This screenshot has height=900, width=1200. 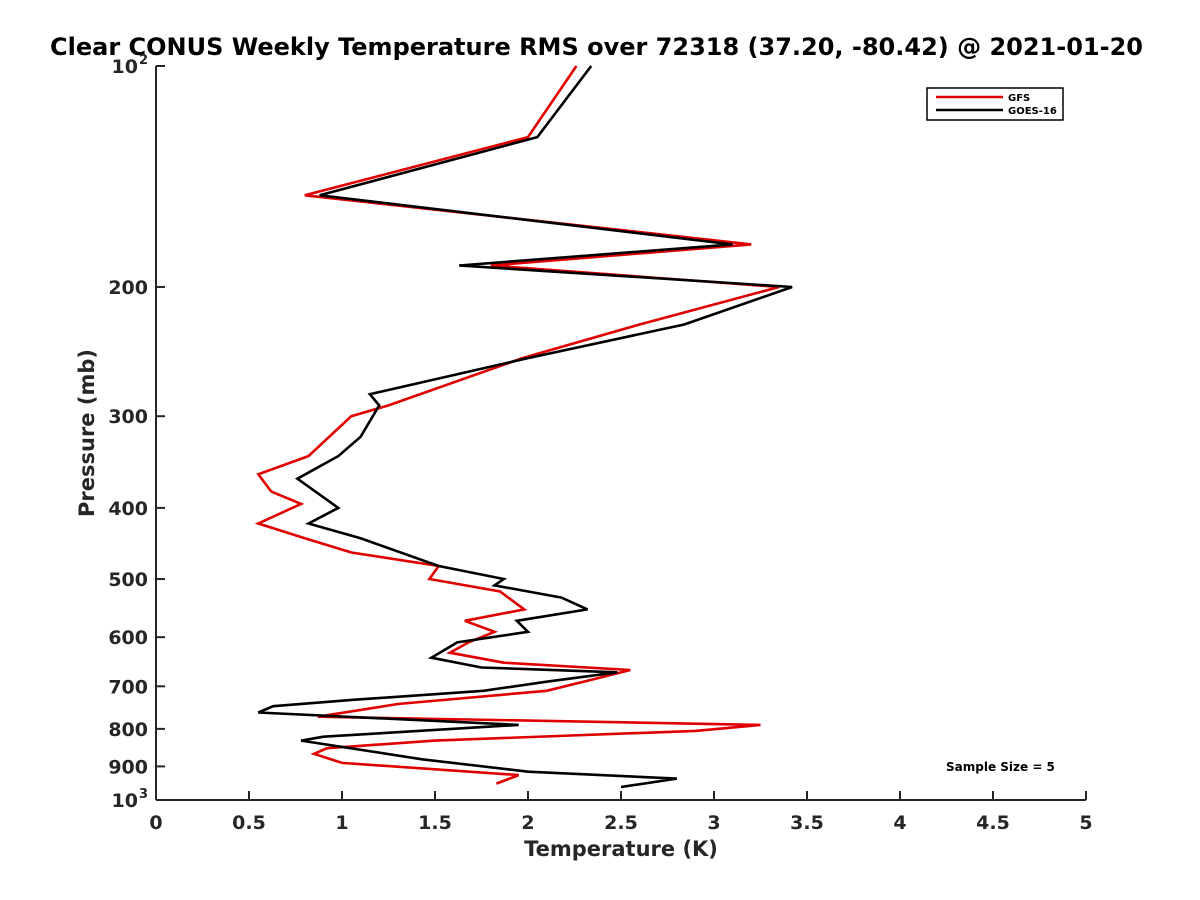 What do you see at coordinates (993, 823) in the screenshot?
I see `x-tick-label: 4.5` at bounding box center [993, 823].